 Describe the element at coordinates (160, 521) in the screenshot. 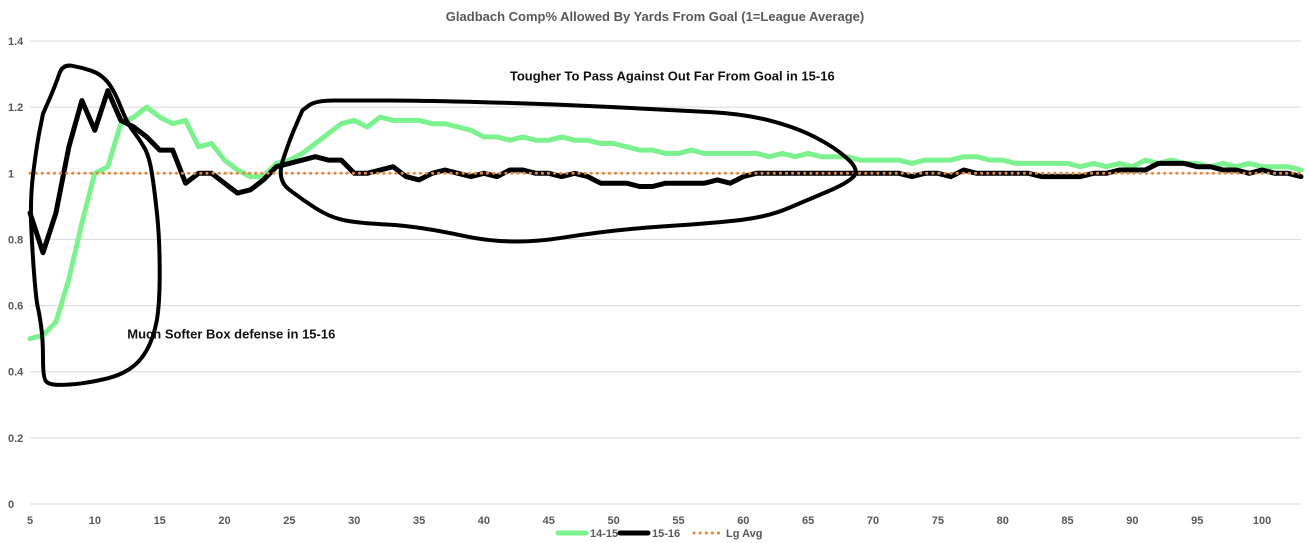

I see `x-tick-label: 15` at that location.